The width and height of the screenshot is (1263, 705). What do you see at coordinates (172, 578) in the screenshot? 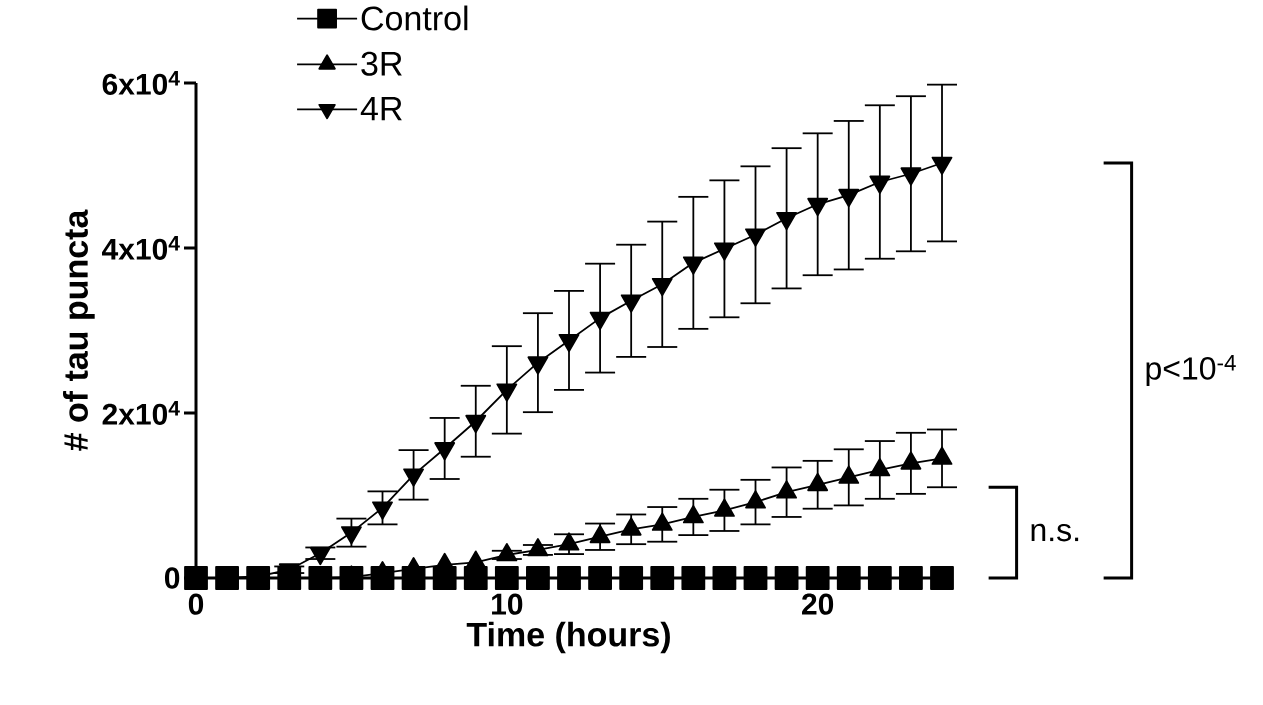
I see `y-tick-label: 0` at bounding box center [172, 578].